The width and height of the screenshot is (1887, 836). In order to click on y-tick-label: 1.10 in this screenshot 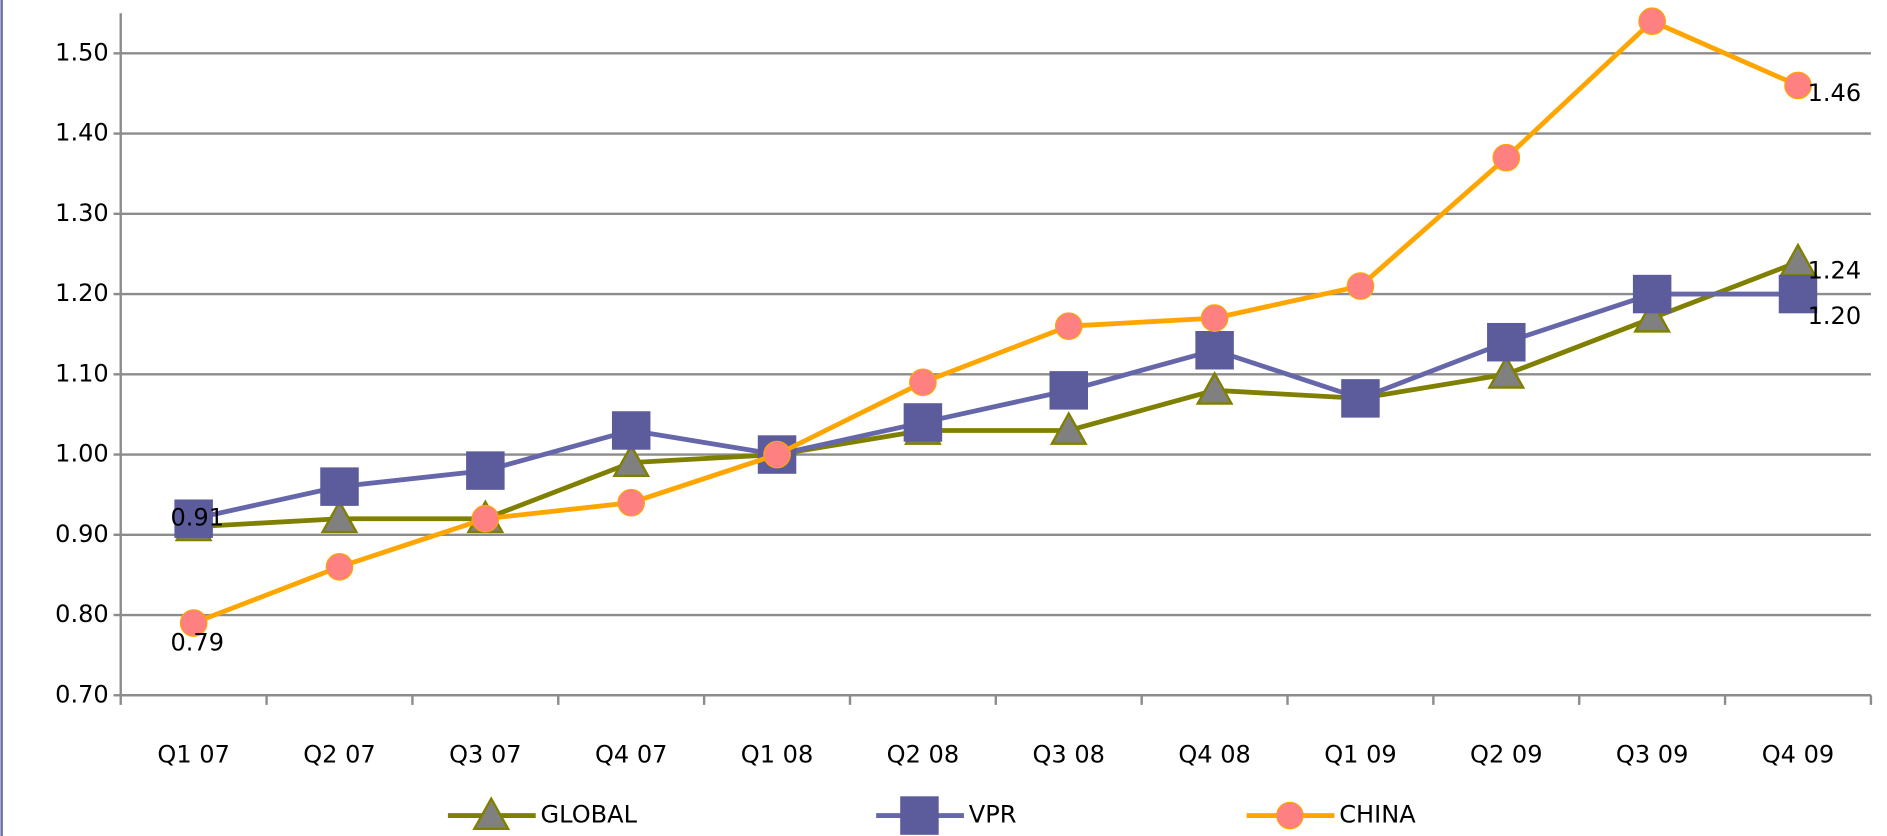, I will do `click(82, 373)`.